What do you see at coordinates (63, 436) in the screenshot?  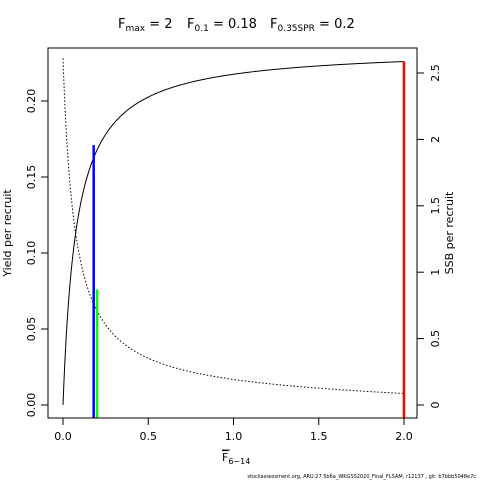 I see `x-tick-label: 0.0` at bounding box center [63, 436].